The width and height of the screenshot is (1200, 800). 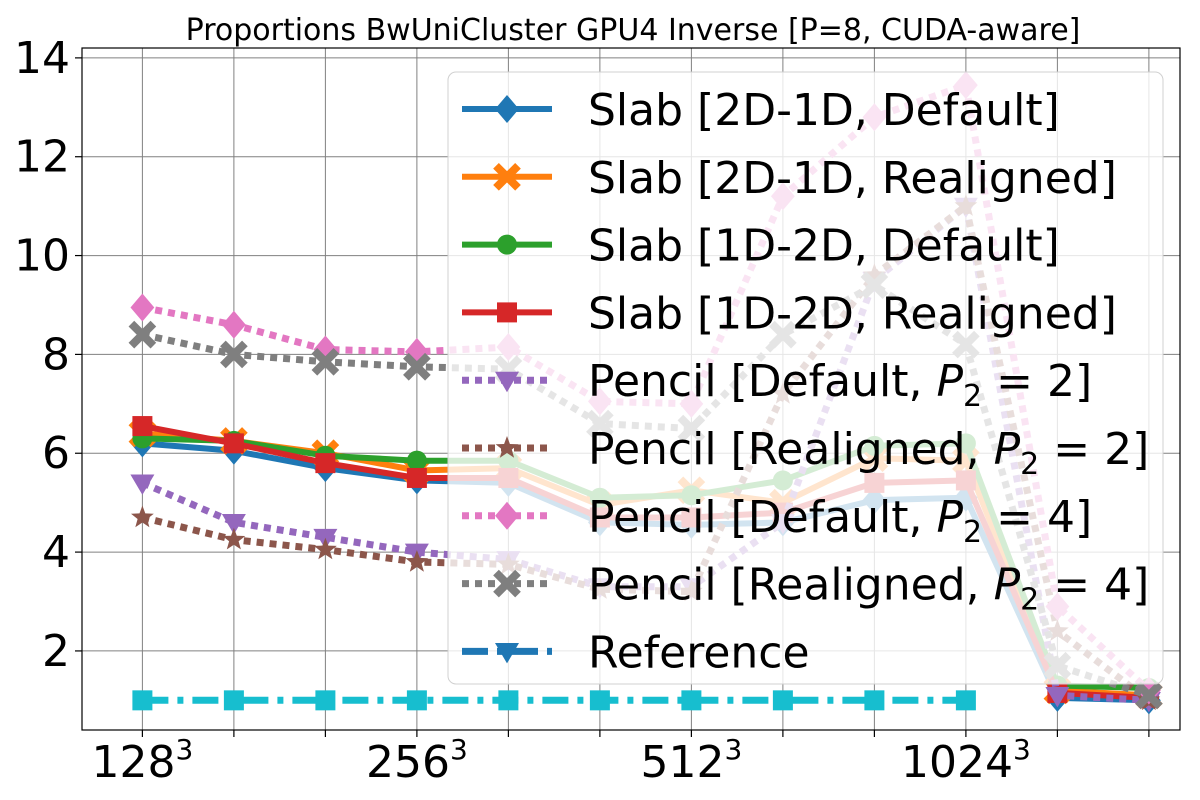 What do you see at coordinates (142, 760) in the screenshot?
I see `x-tick-label: 1283` at bounding box center [142, 760].